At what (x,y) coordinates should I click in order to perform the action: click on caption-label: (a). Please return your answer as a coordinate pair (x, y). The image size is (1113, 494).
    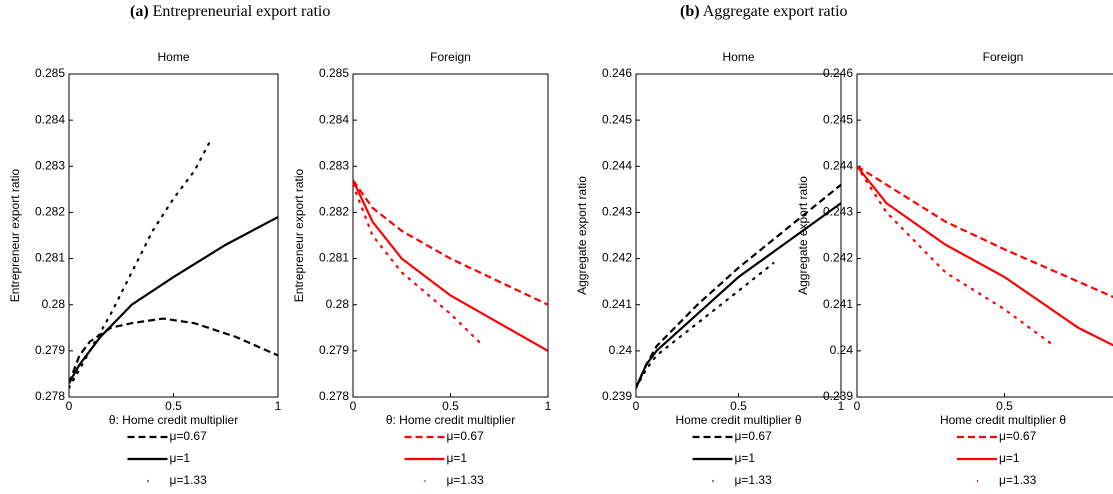
    Looking at the image, I should click on (139, 11).